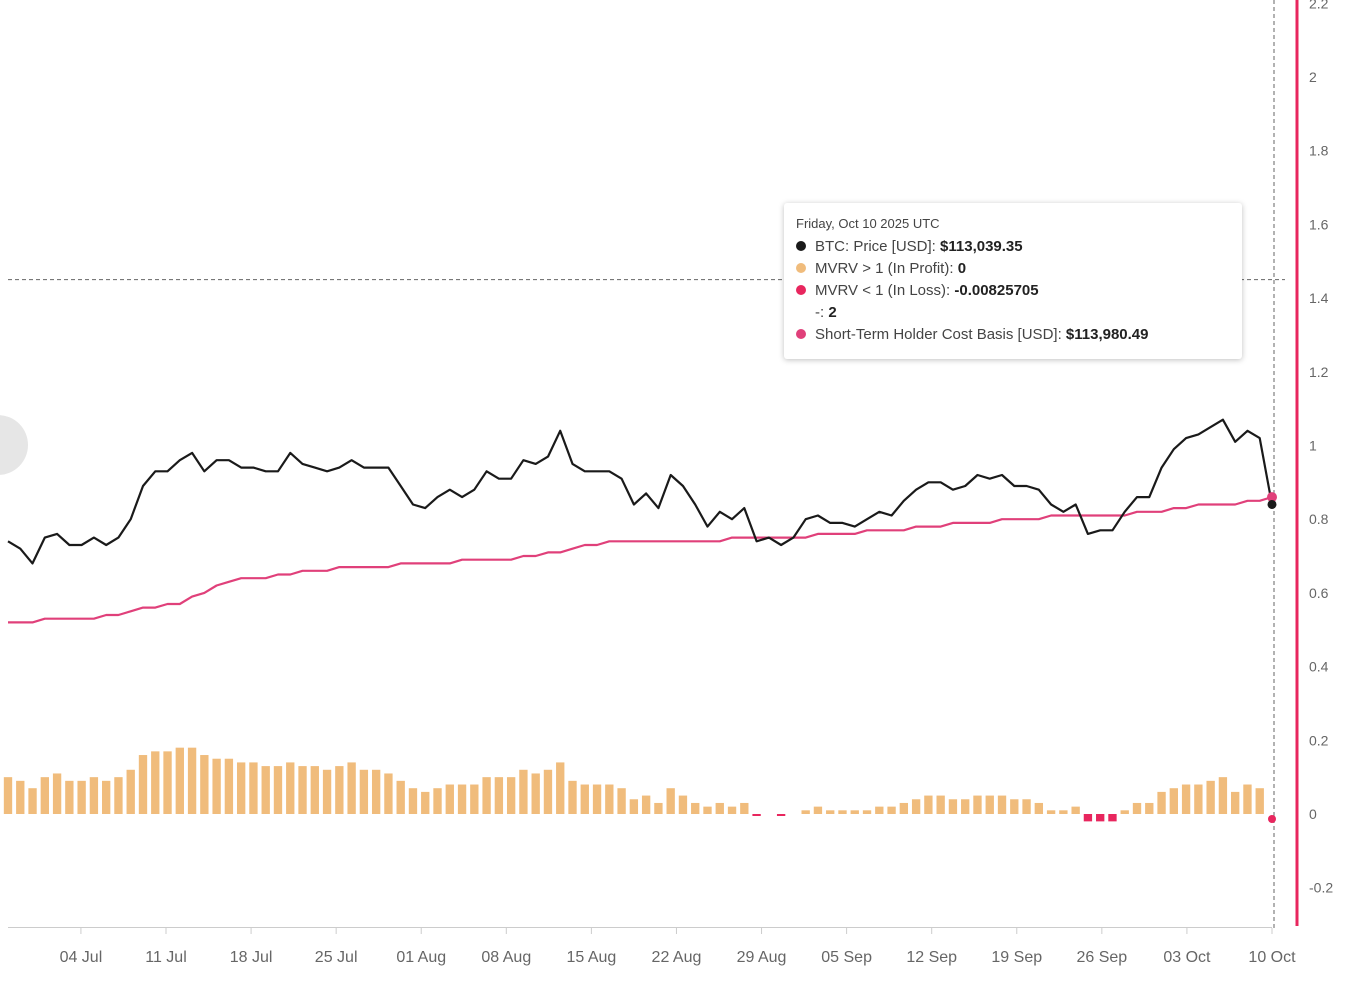  What do you see at coordinates (1319, 372) in the screenshot?
I see `y-tick-label: 1.2` at bounding box center [1319, 372].